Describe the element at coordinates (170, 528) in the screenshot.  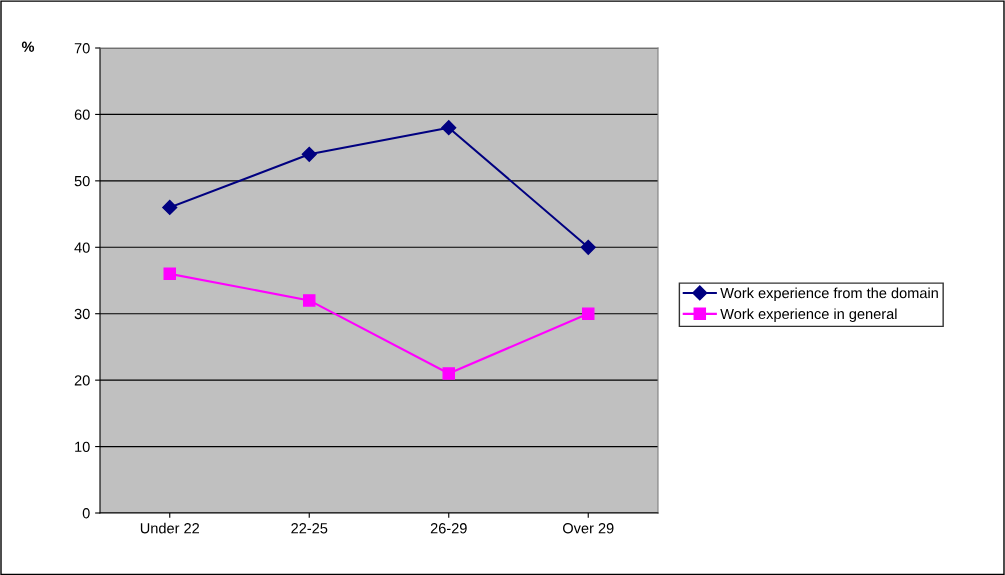
I see `x-tick-label: Under 22` at that location.